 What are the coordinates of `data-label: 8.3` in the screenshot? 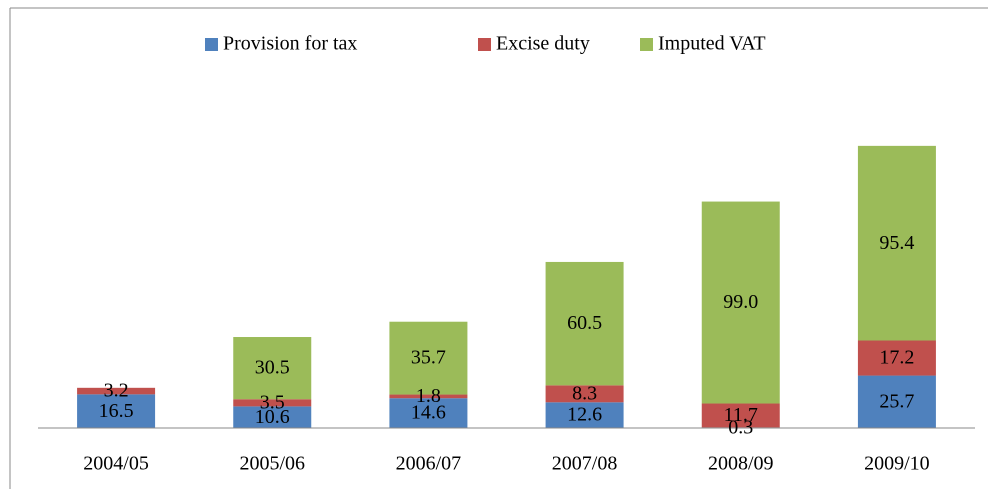 It's located at (584, 393).